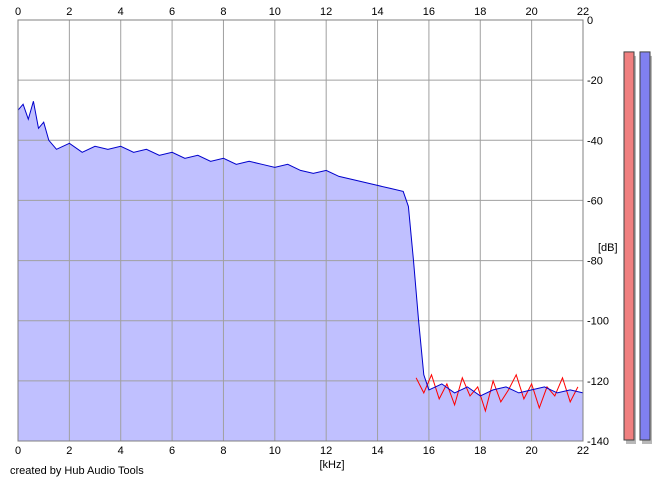 The height and width of the screenshot is (482, 664). I want to click on level-meters, so click(637, 248).